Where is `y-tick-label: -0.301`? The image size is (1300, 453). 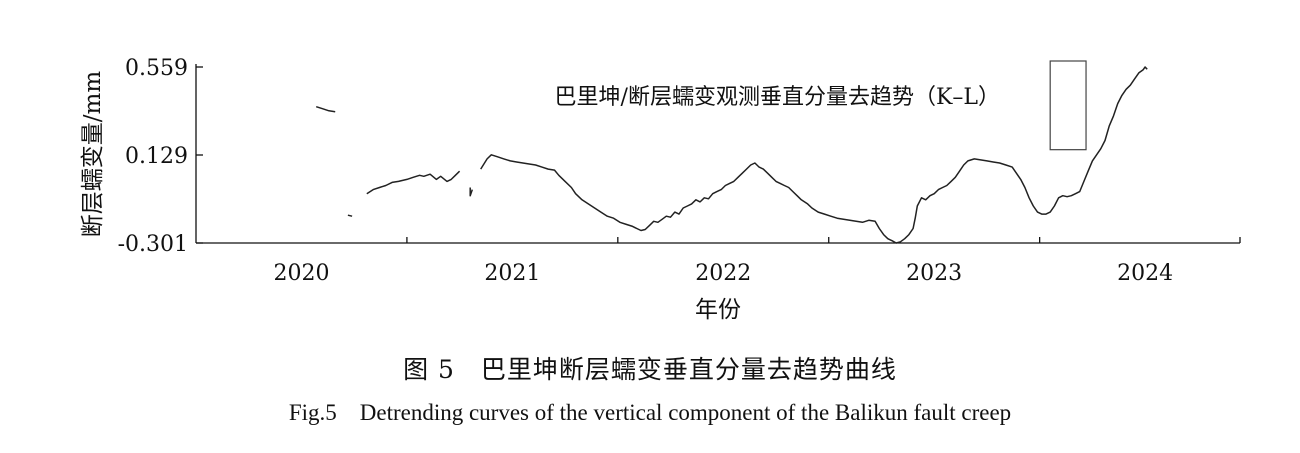 y-tick-label: -0.301 is located at coordinates (153, 244).